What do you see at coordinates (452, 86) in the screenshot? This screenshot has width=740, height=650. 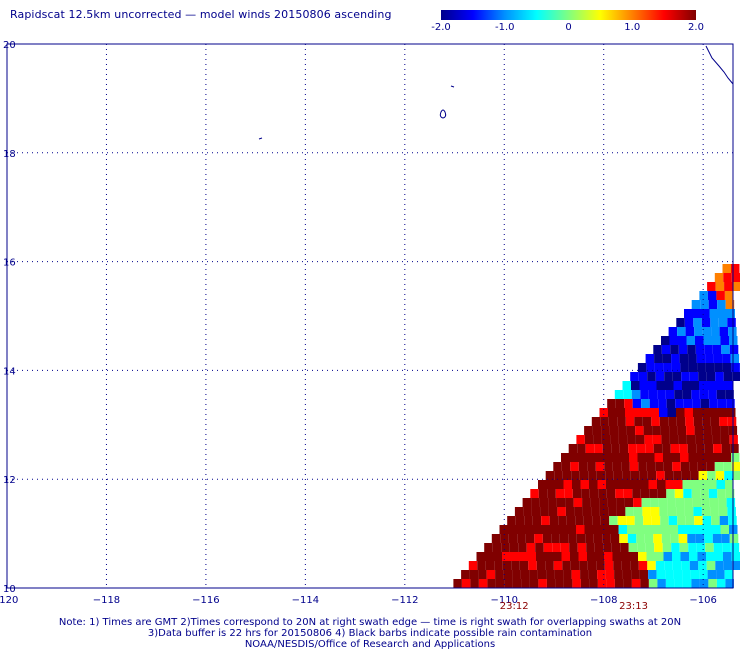 I see `island-outline` at bounding box center [452, 86].